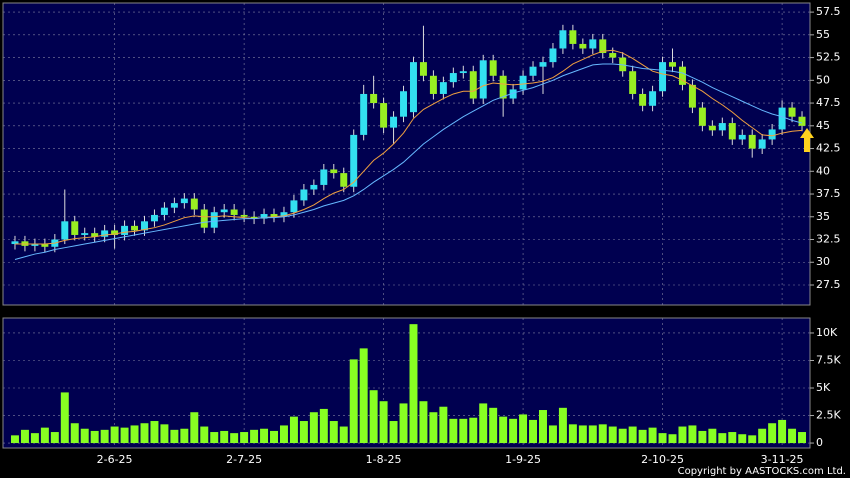  Describe the element at coordinates (828, 359) in the screenshot. I see `y-tick-label: 7.5K` at that location.